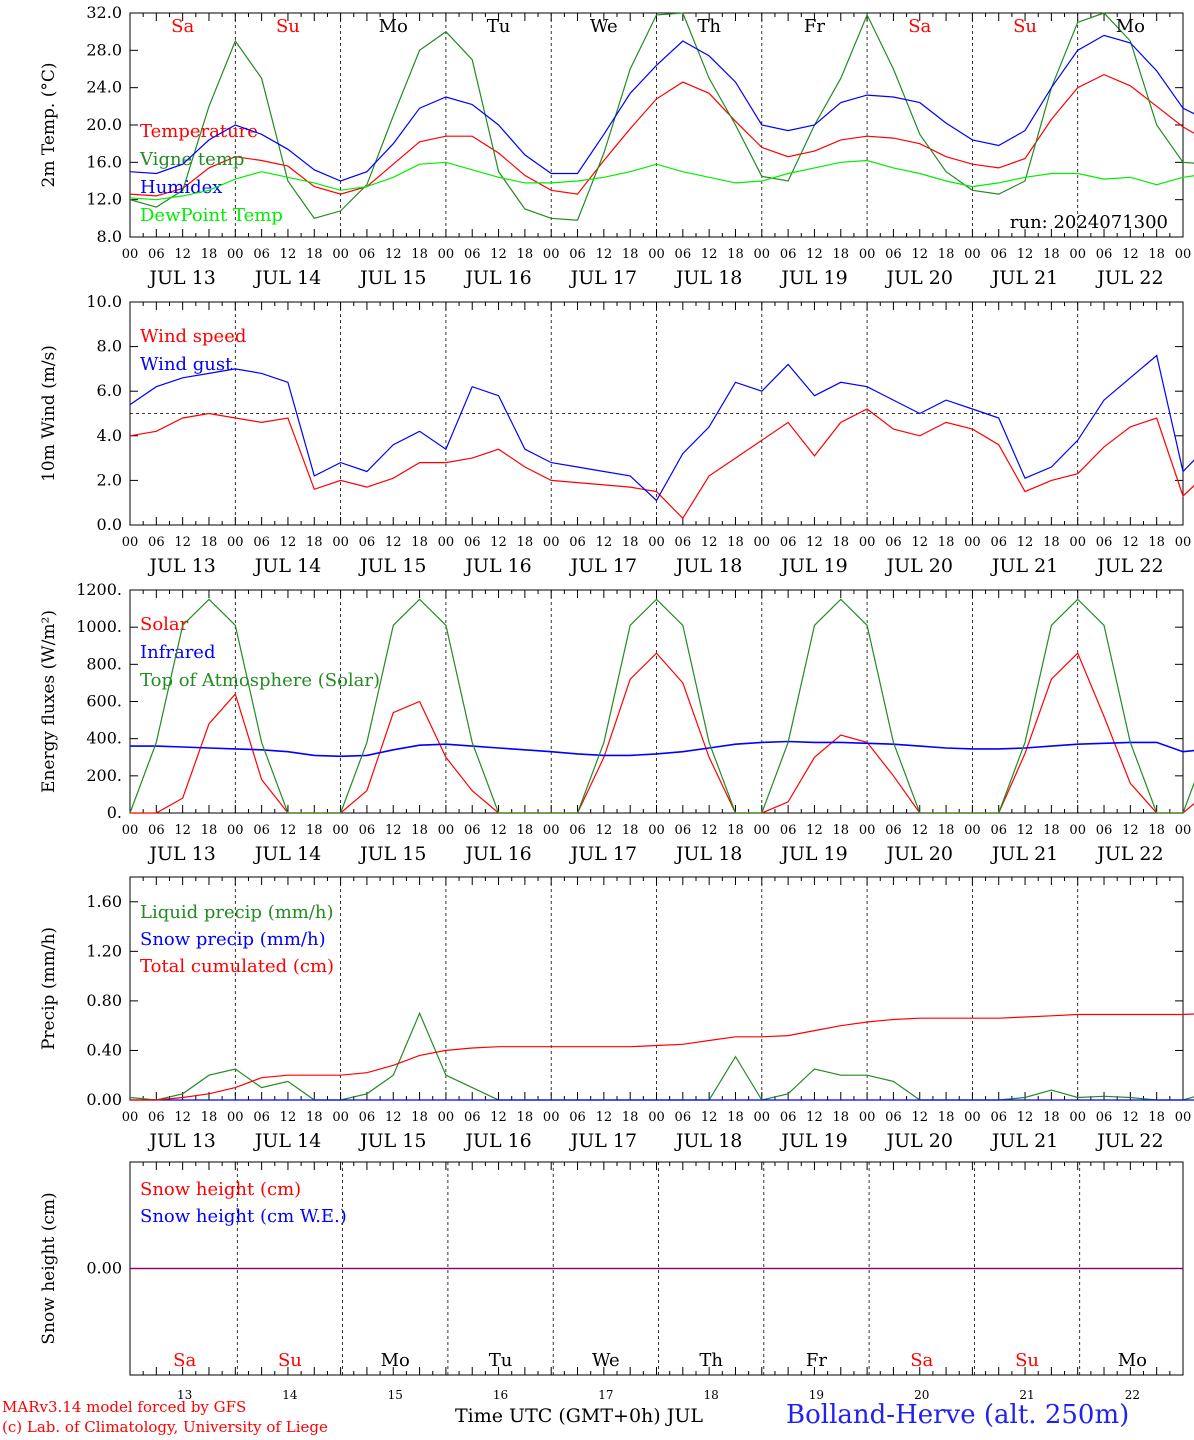 This screenshot has height=1440, width=1194. Describe the element at coordinates (1089, 222) in the screenshot. I see `run-annotation: run: 2024071300` at that location.